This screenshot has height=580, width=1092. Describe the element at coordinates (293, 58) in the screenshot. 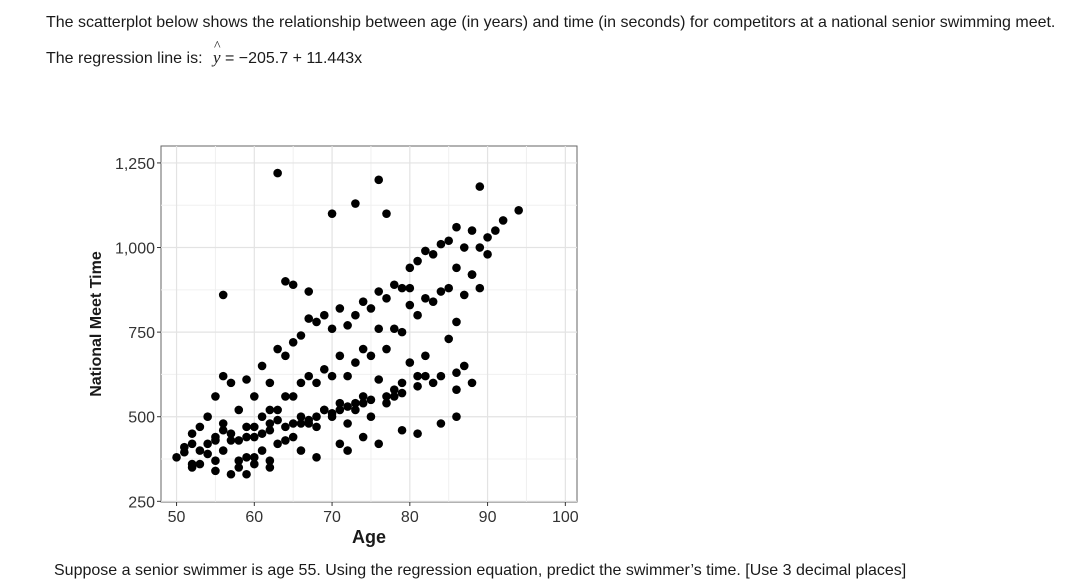

I see `regression-equation: = −205.7 + 11.443x` at that location.